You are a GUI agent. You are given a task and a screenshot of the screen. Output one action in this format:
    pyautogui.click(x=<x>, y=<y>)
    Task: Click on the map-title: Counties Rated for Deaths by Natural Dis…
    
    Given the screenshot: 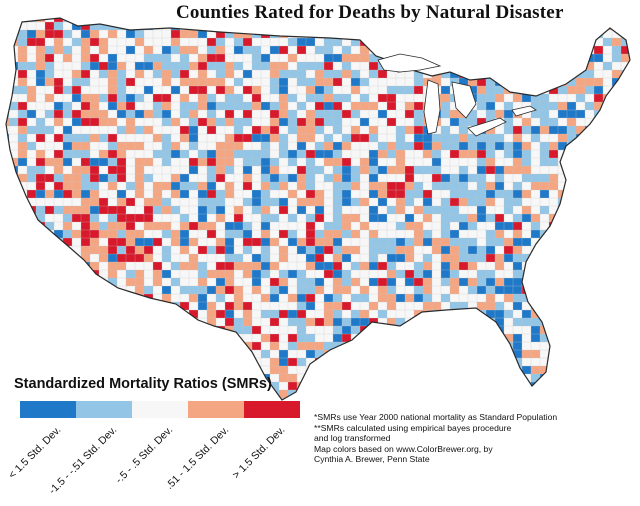 What is the action you would take?
    pyautogui.click(x=370, y=12)
    